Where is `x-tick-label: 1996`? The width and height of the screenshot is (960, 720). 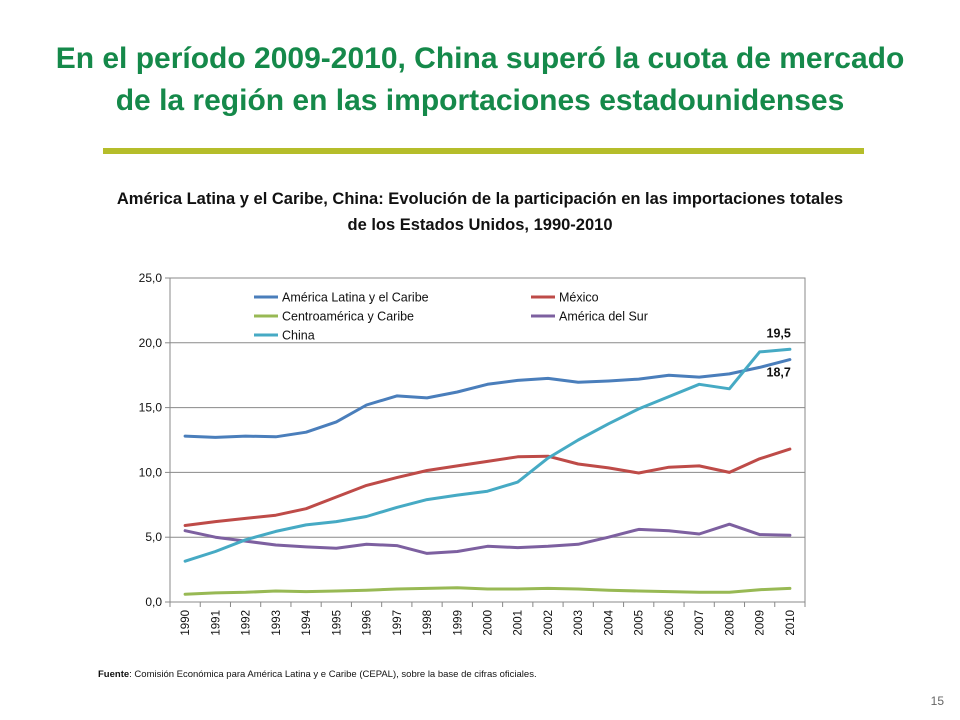 x-tick-label: 1996 is located at coordinates (368, 623).